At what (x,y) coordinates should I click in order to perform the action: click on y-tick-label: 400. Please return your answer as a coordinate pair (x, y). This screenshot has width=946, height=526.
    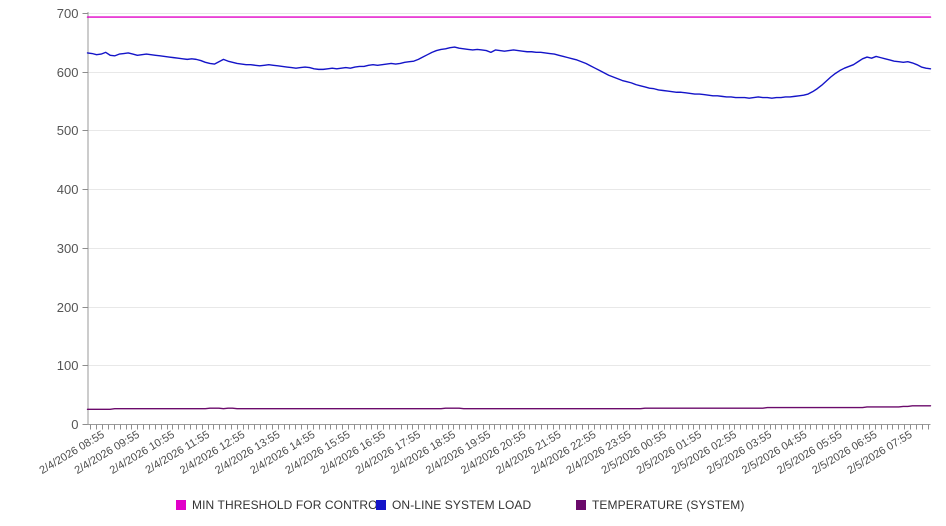
    Looking at the image, I should click on (68, 189).